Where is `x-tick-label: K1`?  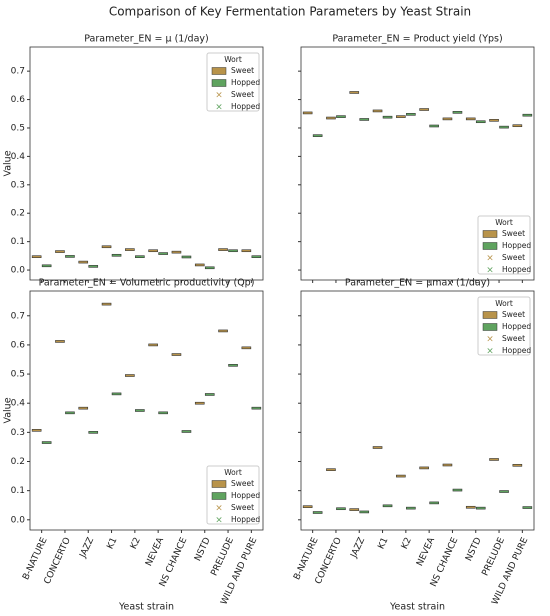 x-tick-label: K1 is located at coordinates (384, 543).